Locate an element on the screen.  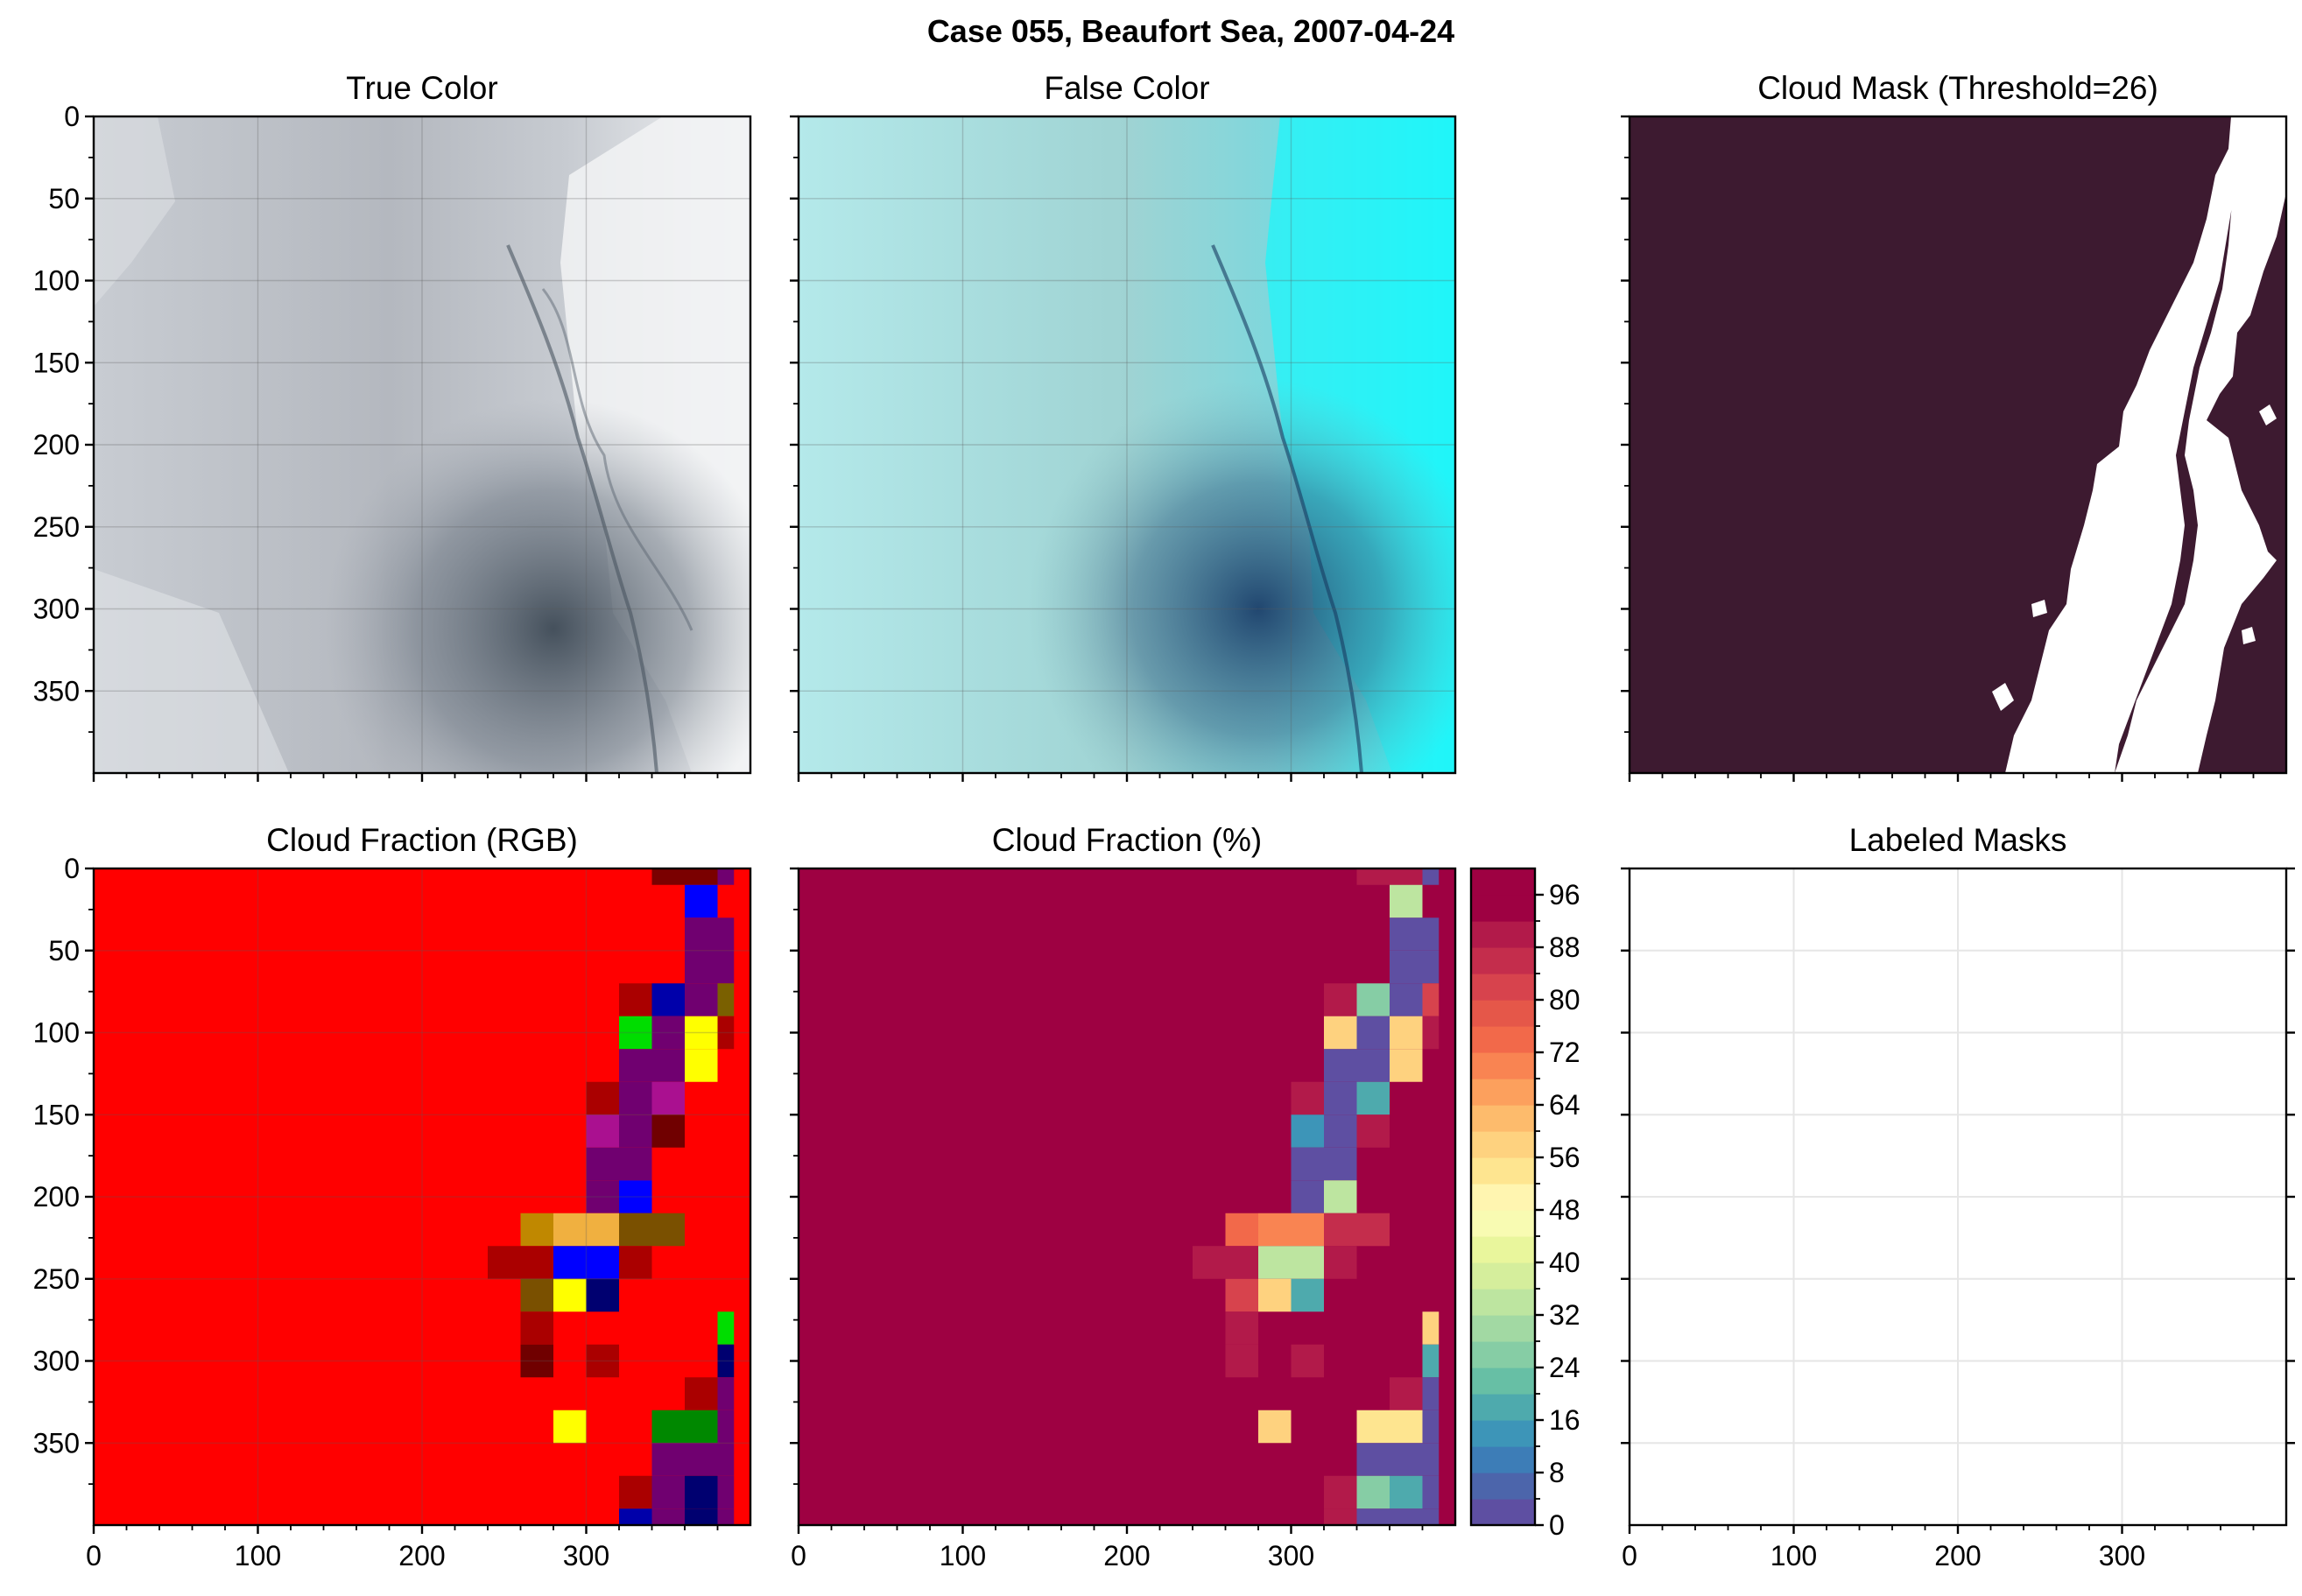
x-tick-label: 300 is located at coordinates (1291, 1555).